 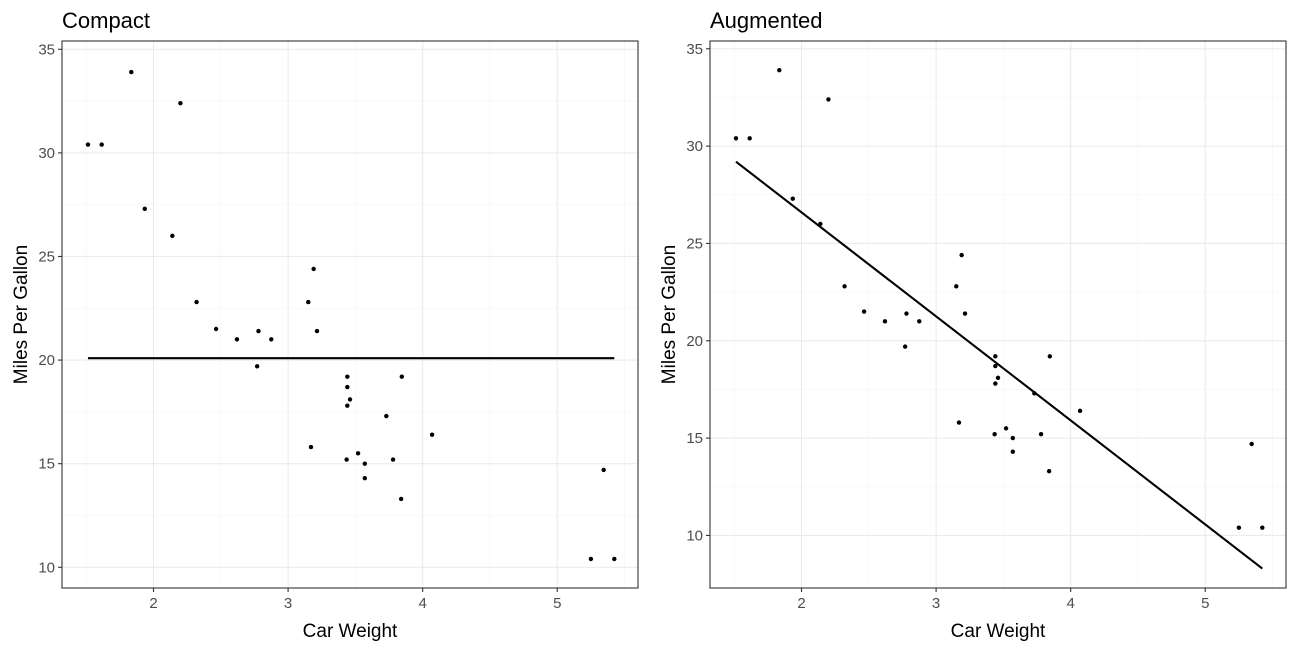 What do you see at coordinates (106, 20) in the screenshot?
I see `chart-title: Compact` at bounding box center [106, 20].